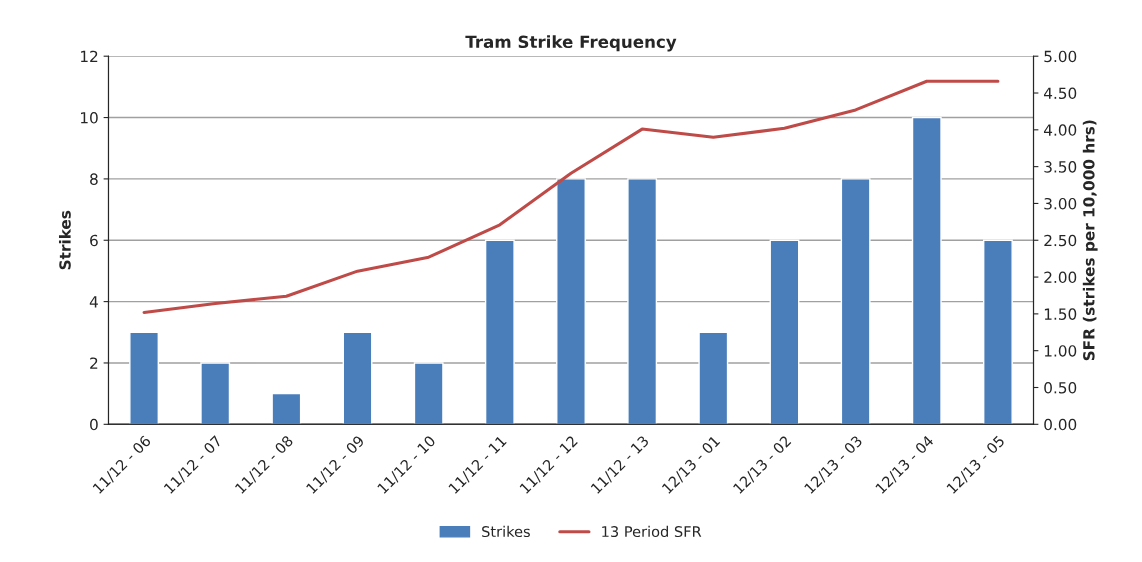  I want to click on y-tick-label: 6, so click(94, 240).